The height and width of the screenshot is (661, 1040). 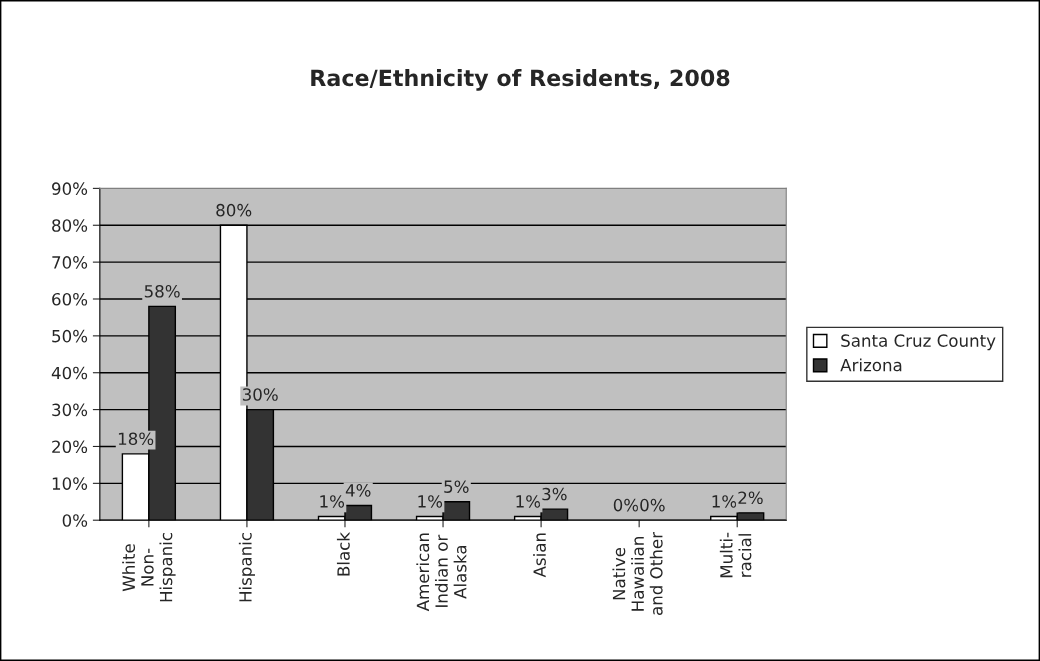 I want to click on legend-label: Santa Cruz County, so click(x=918, y=342).